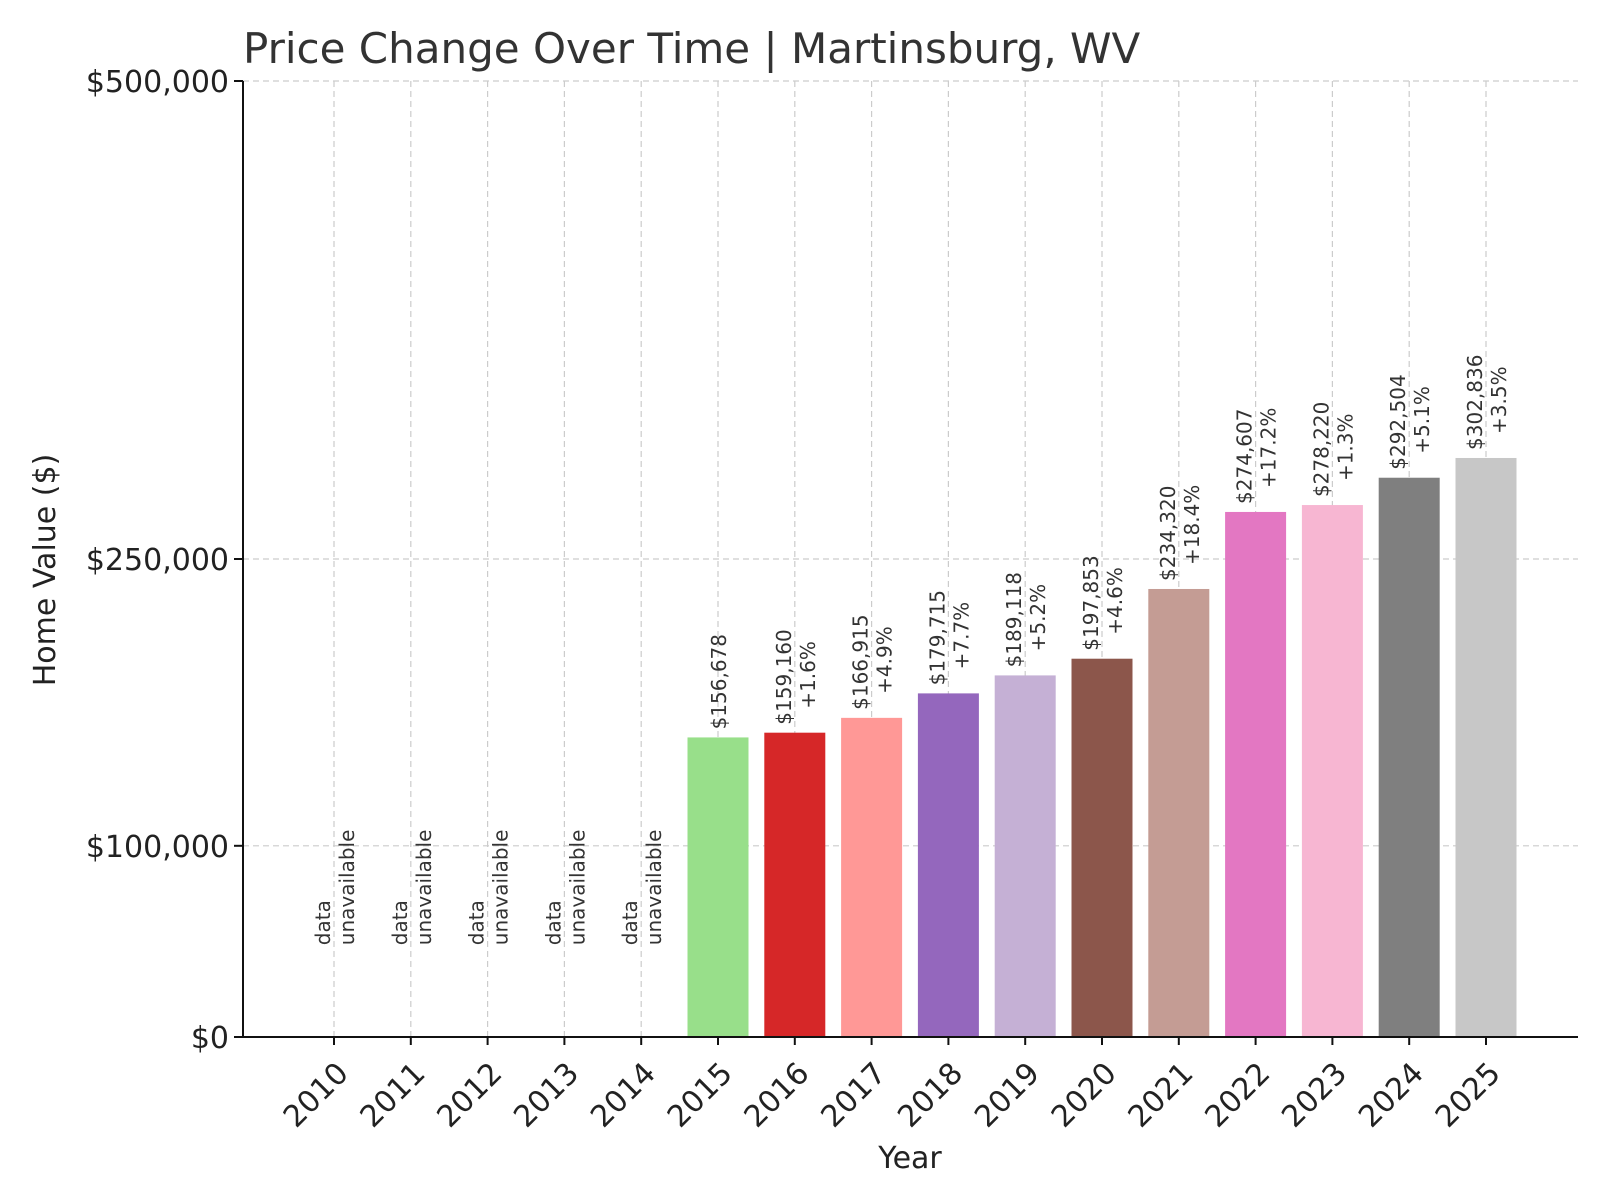 This screenshot has height=1200, width=1600. Describe the element at coordinates (1091, 602) in the screenshot. I see `value-label: $197,853` at that location.